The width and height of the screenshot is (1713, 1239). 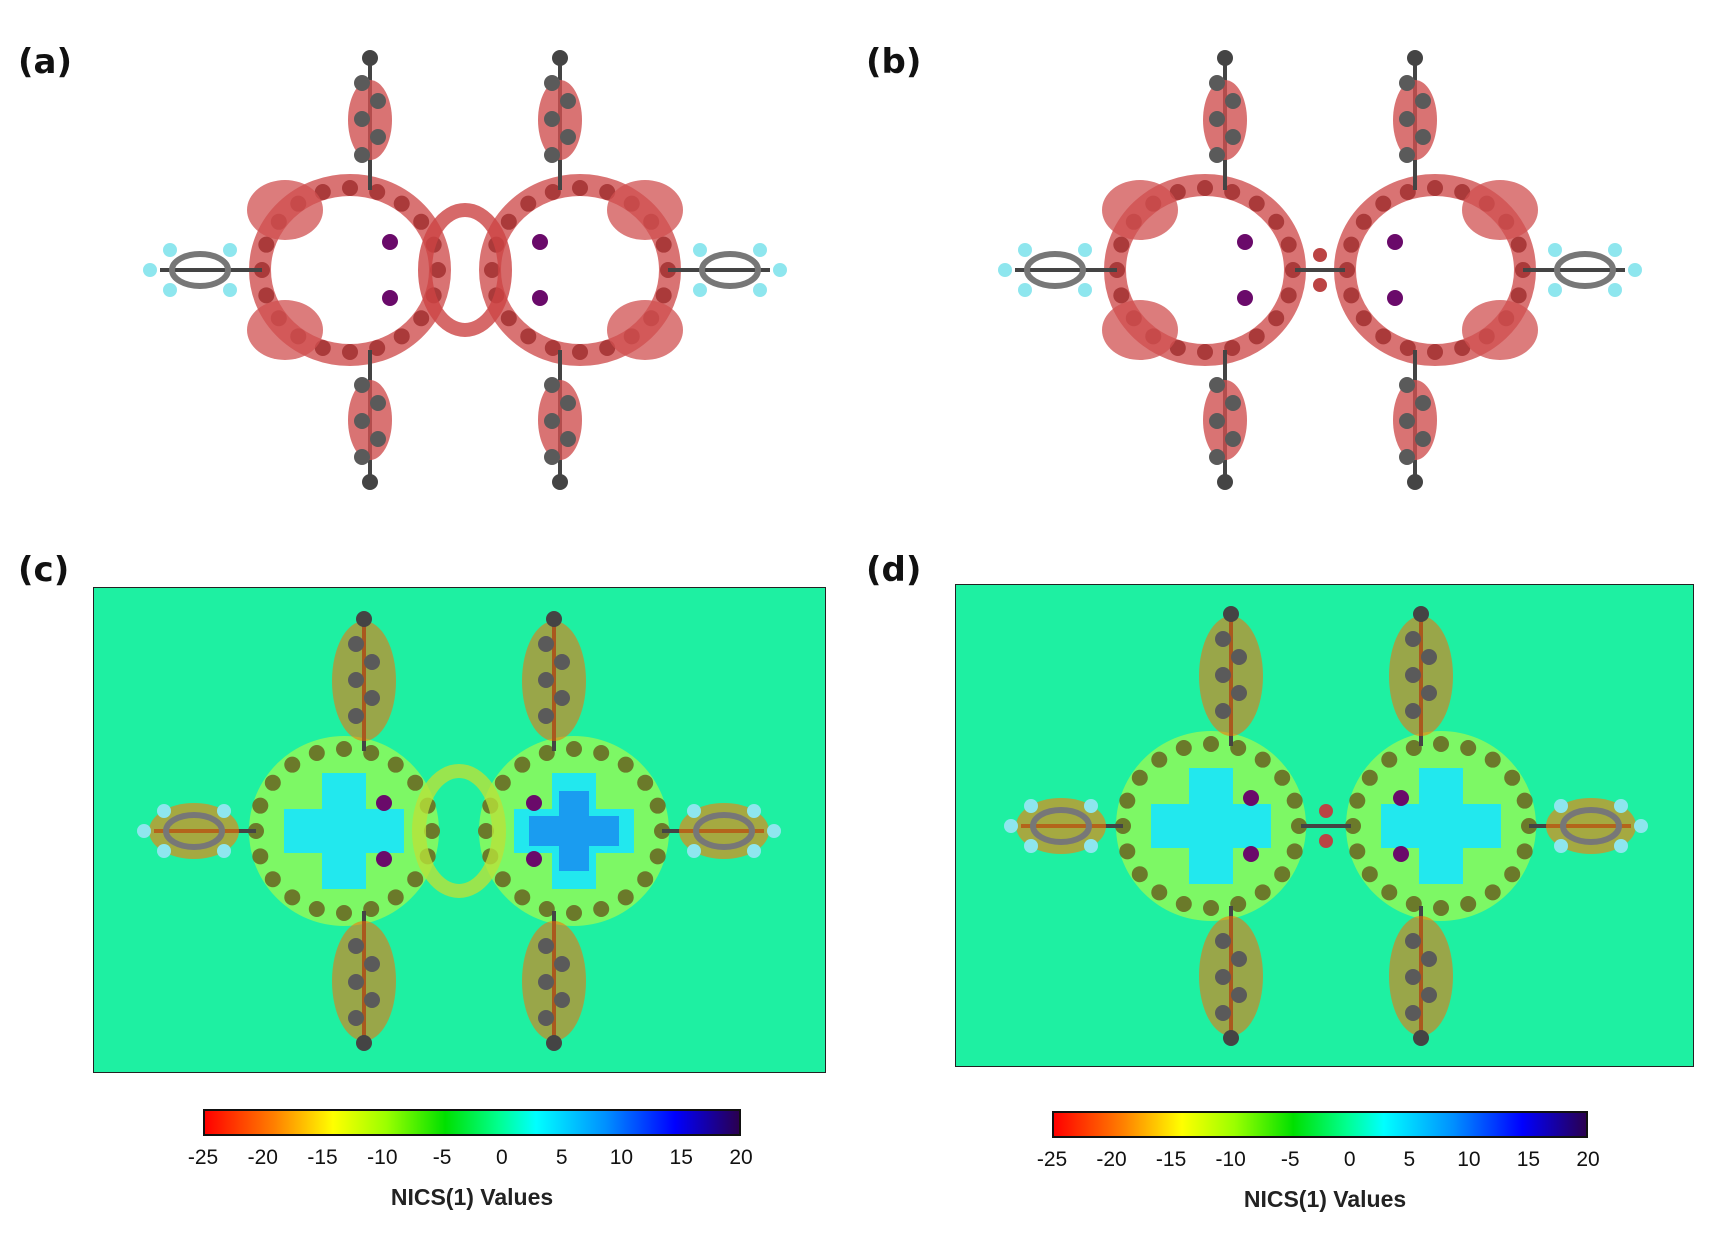 I want to click on colorbar-d, so click(x=1320, y=1124).